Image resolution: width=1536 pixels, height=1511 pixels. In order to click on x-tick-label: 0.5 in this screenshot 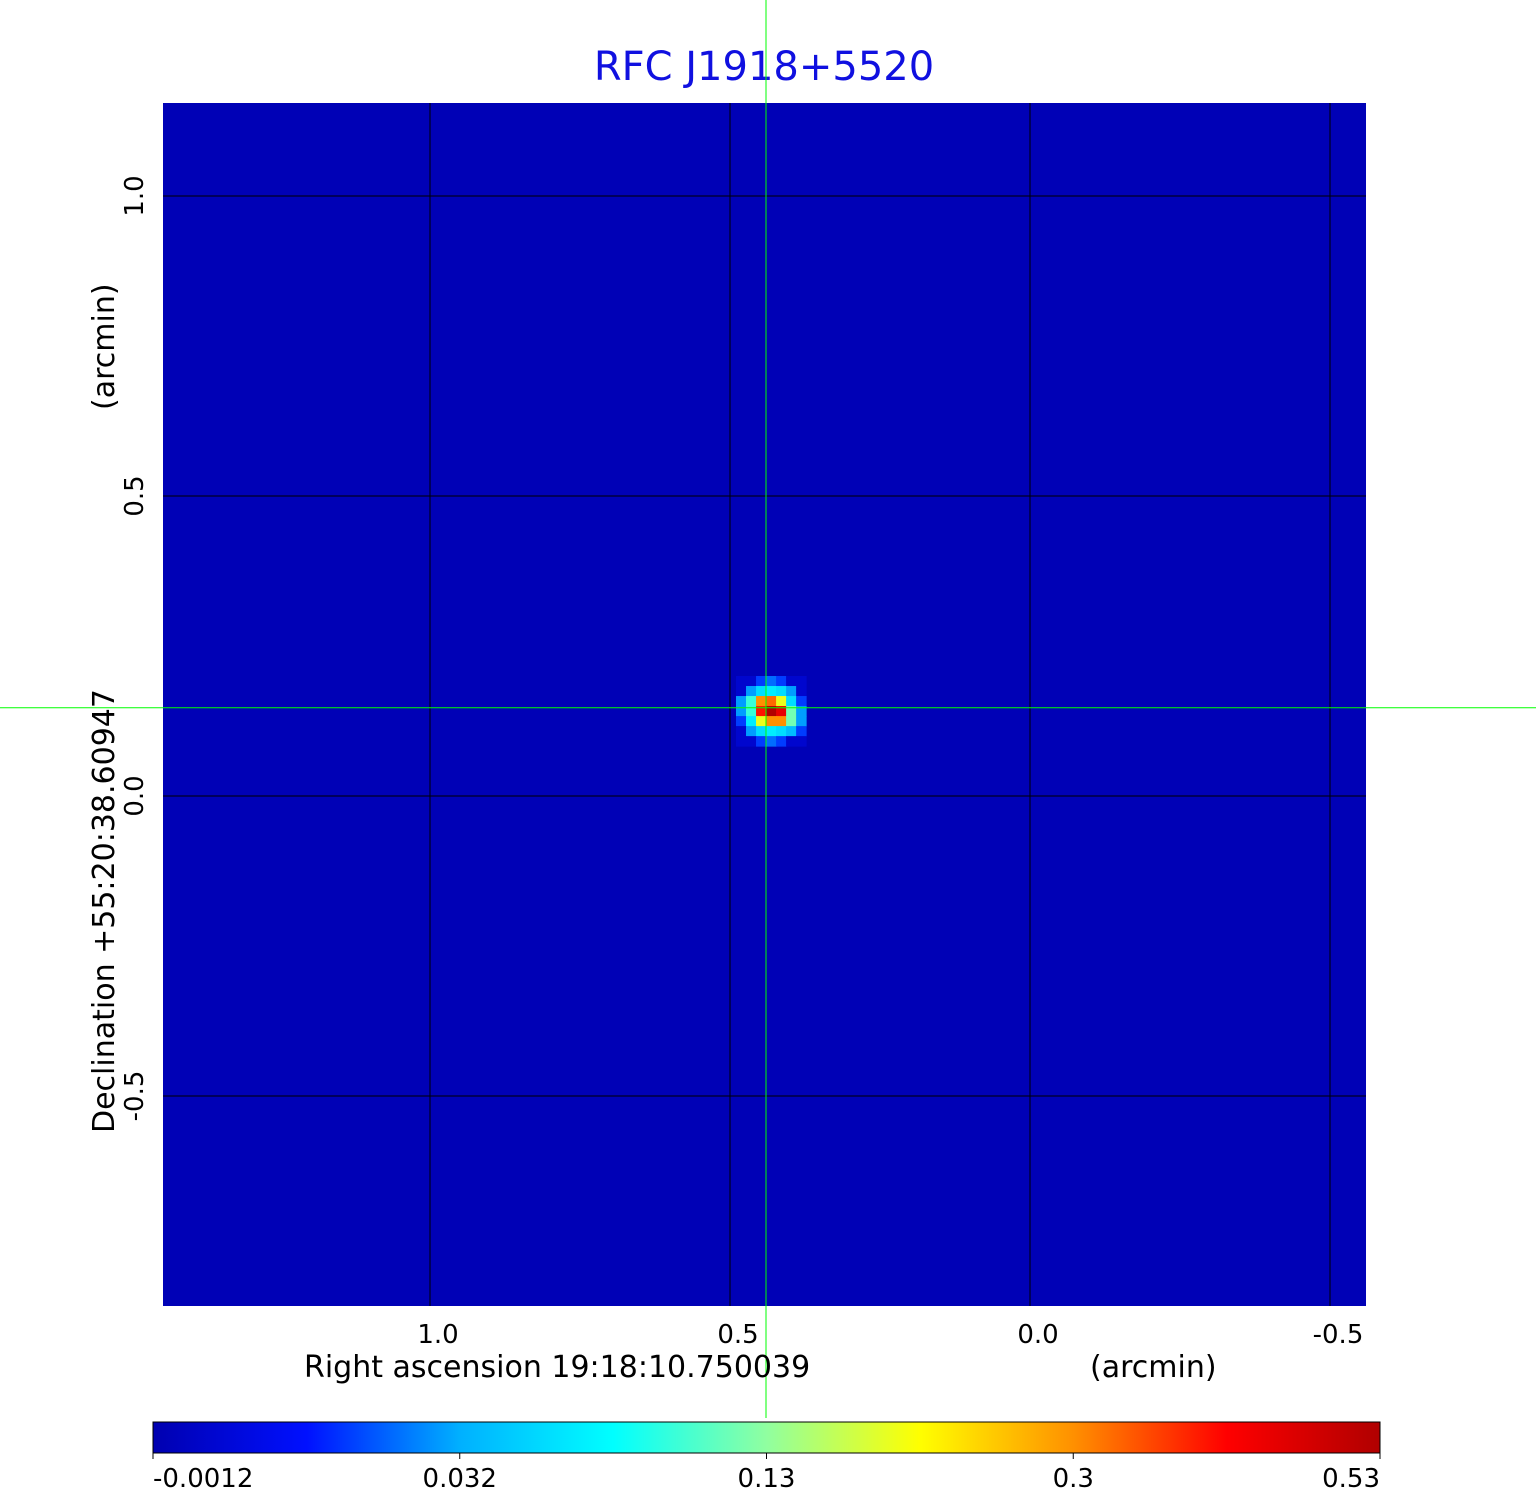, I will do `click(737, 1335)`.